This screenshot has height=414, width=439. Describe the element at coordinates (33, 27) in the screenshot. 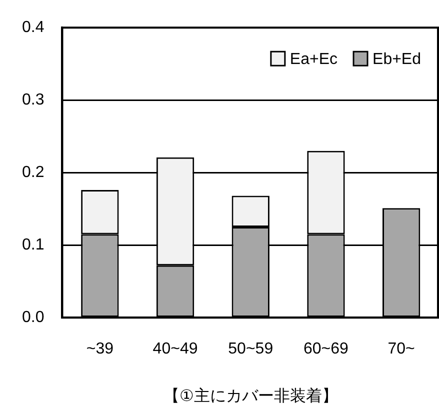

I see `y-tick-label: 0.4` at that location.